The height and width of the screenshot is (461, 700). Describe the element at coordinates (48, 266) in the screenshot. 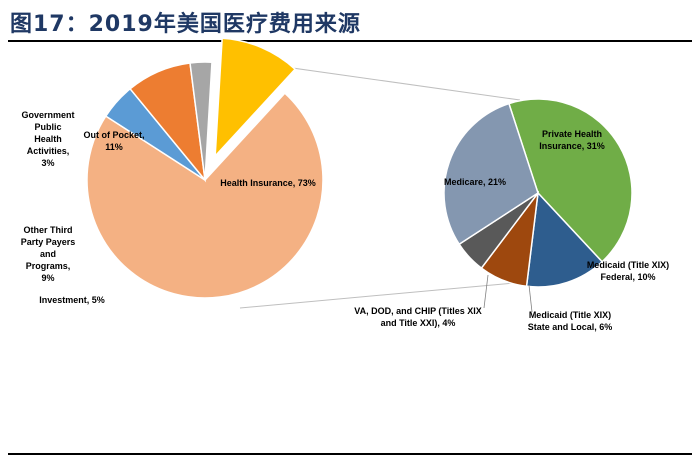

I see `label-other-line4: Programs,` at that location.